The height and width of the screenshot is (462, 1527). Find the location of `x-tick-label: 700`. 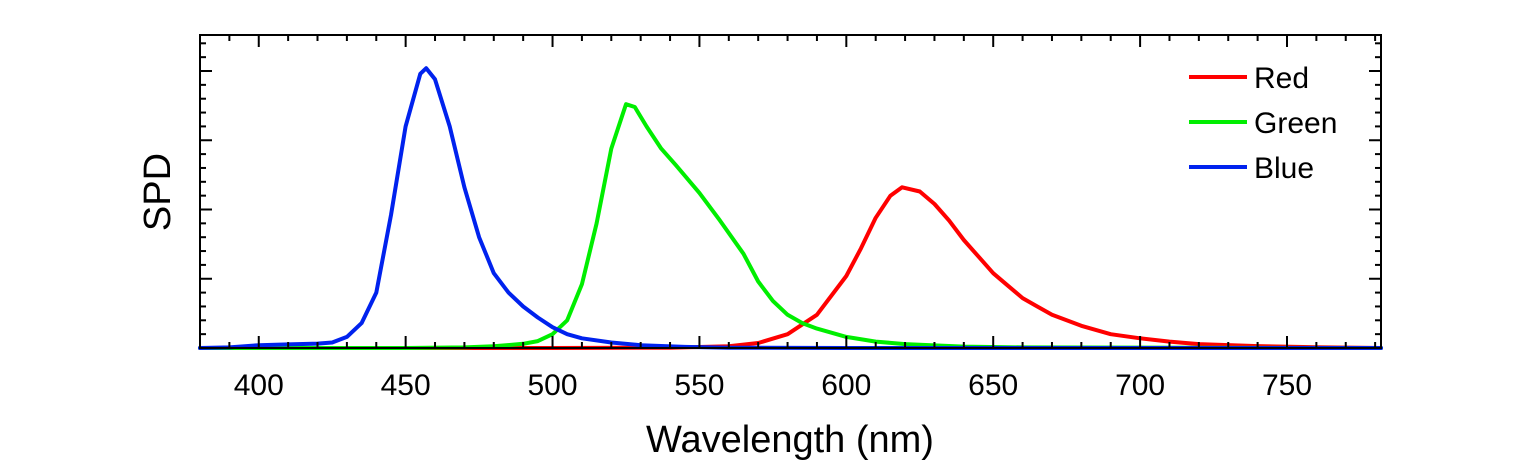

x-tick-label: 700 is located at coordinates (1140, 385).